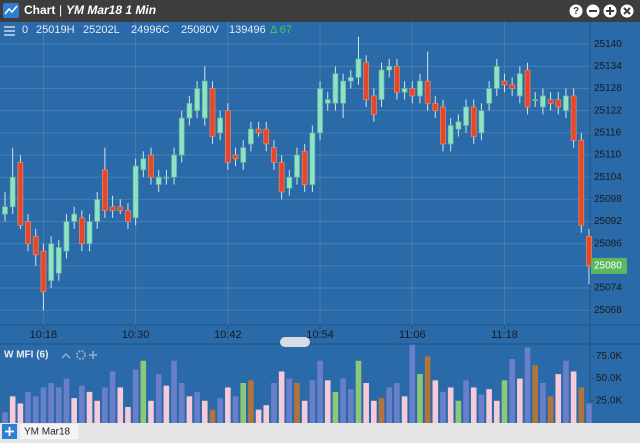 This screenshot has height=443, width=640. What do you see at coordinates (295, 342) in the screenshot?
I see `panel-resize-handle` at bounding box center [295, 342].